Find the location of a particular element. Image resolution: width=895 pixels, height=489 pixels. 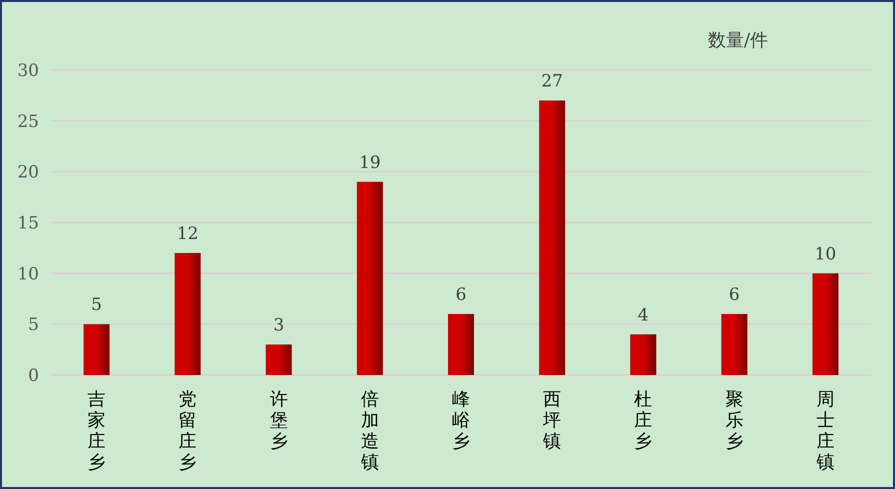

data-label: 3 is located at coordinates (278, 326).